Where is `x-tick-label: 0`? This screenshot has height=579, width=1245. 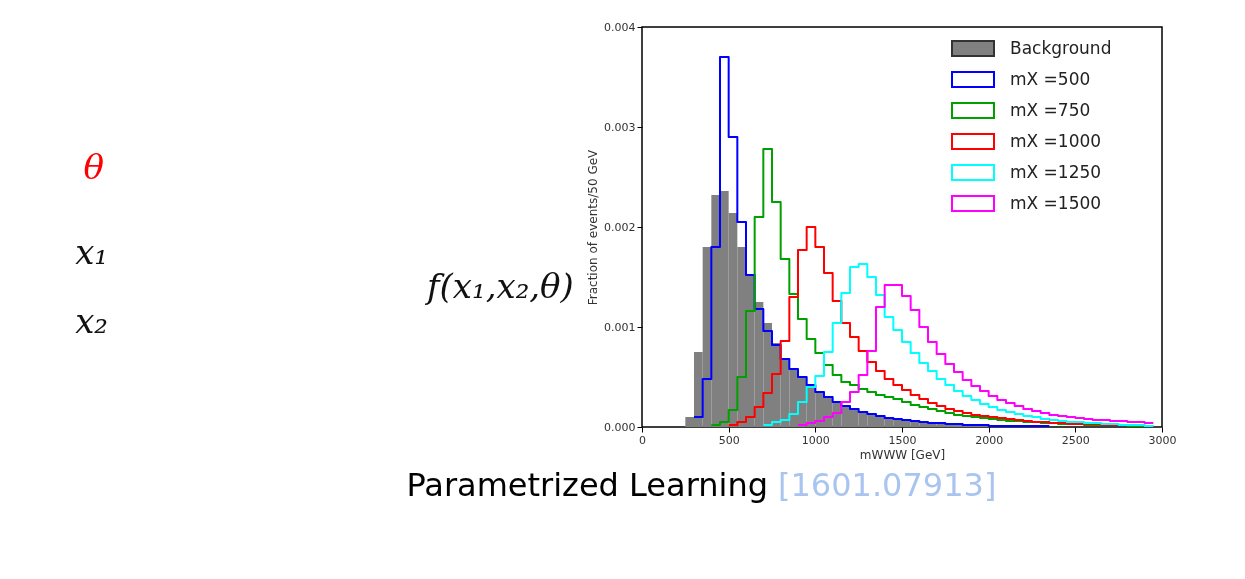
x-tick-label: 0 is located at coordinates (642, 440).